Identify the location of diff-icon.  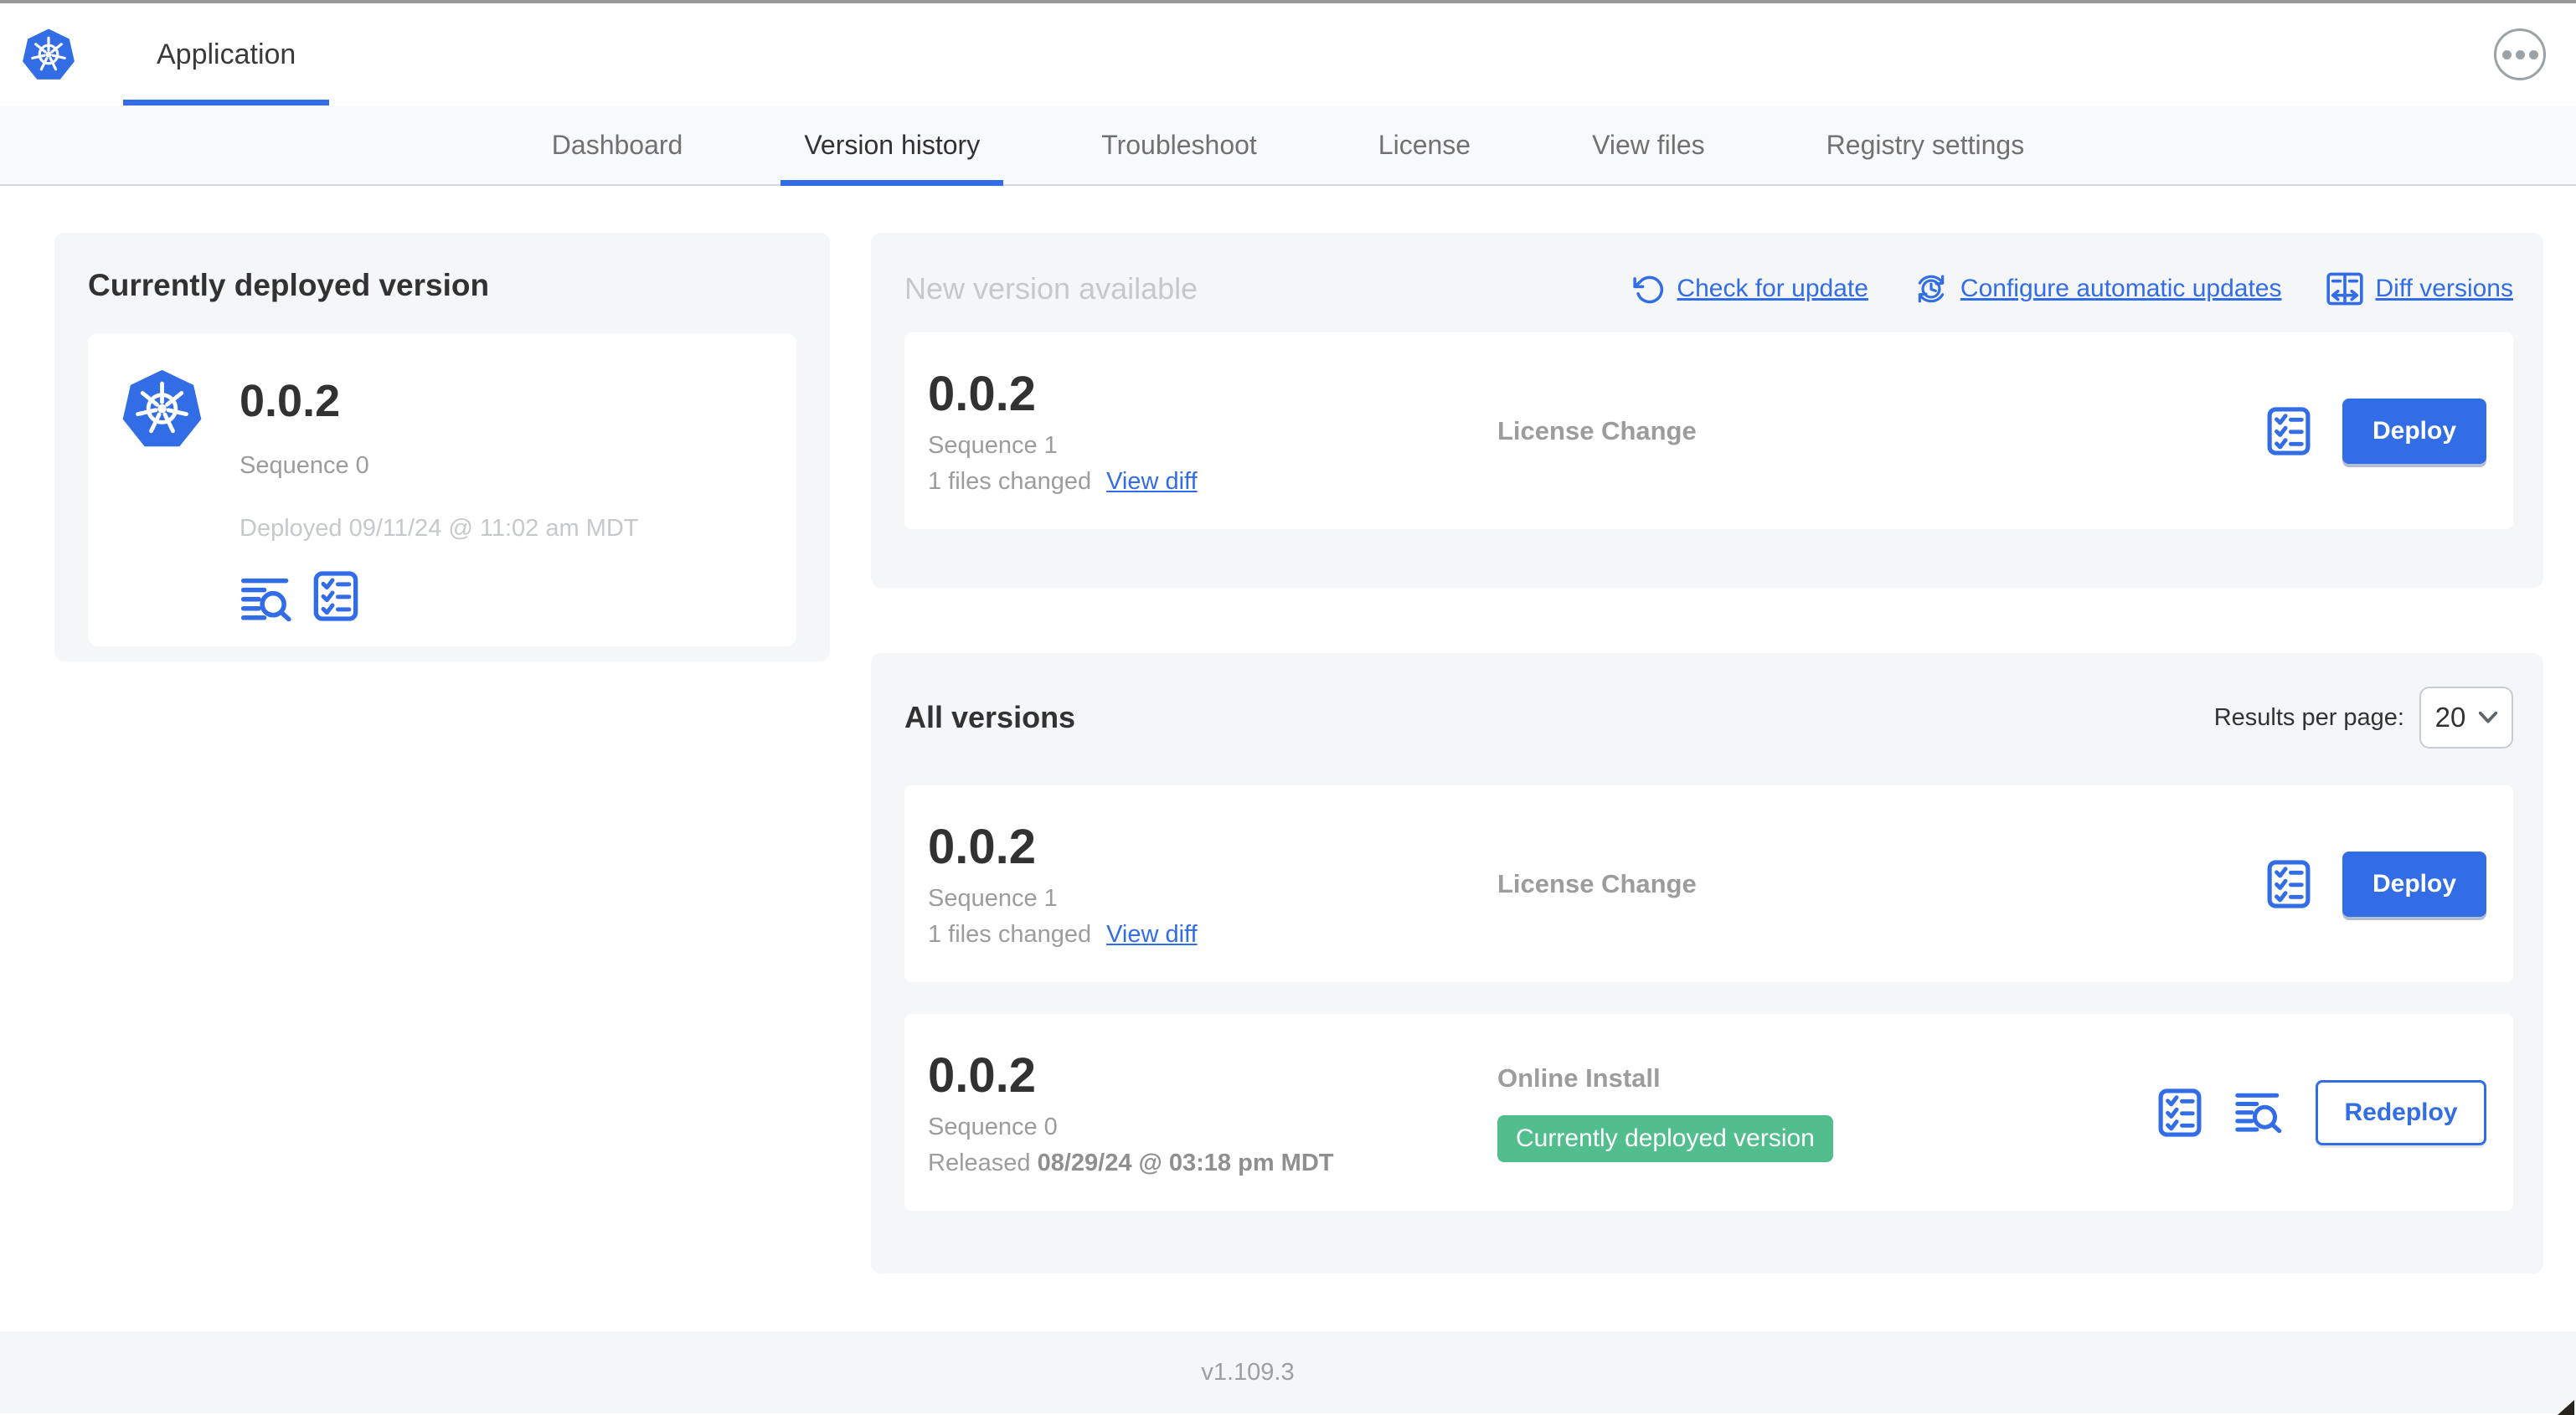
(2344, 289).